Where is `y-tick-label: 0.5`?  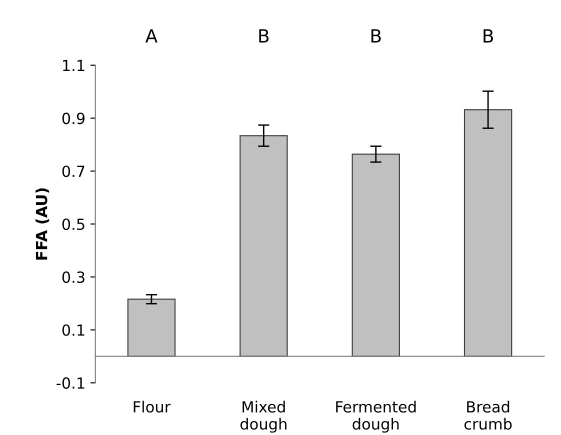 y-tick-label: 0.5 is located at coordinates (73, 224).